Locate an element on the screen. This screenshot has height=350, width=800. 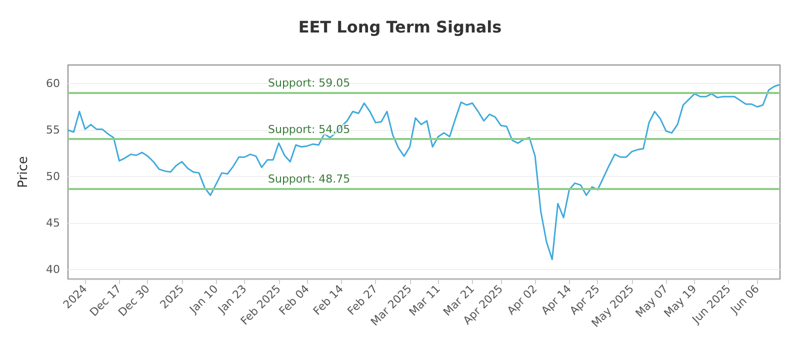
y-tick-label: 40 is located at coordinates (53, 269).